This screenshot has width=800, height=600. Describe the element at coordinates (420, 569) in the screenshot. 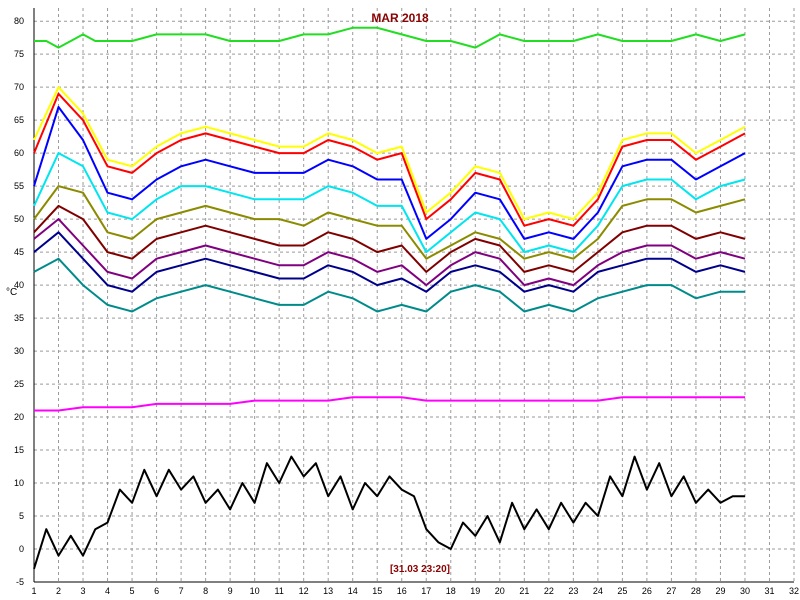

I see `timestamp-stamp: [31.03 23:20]` at that location.